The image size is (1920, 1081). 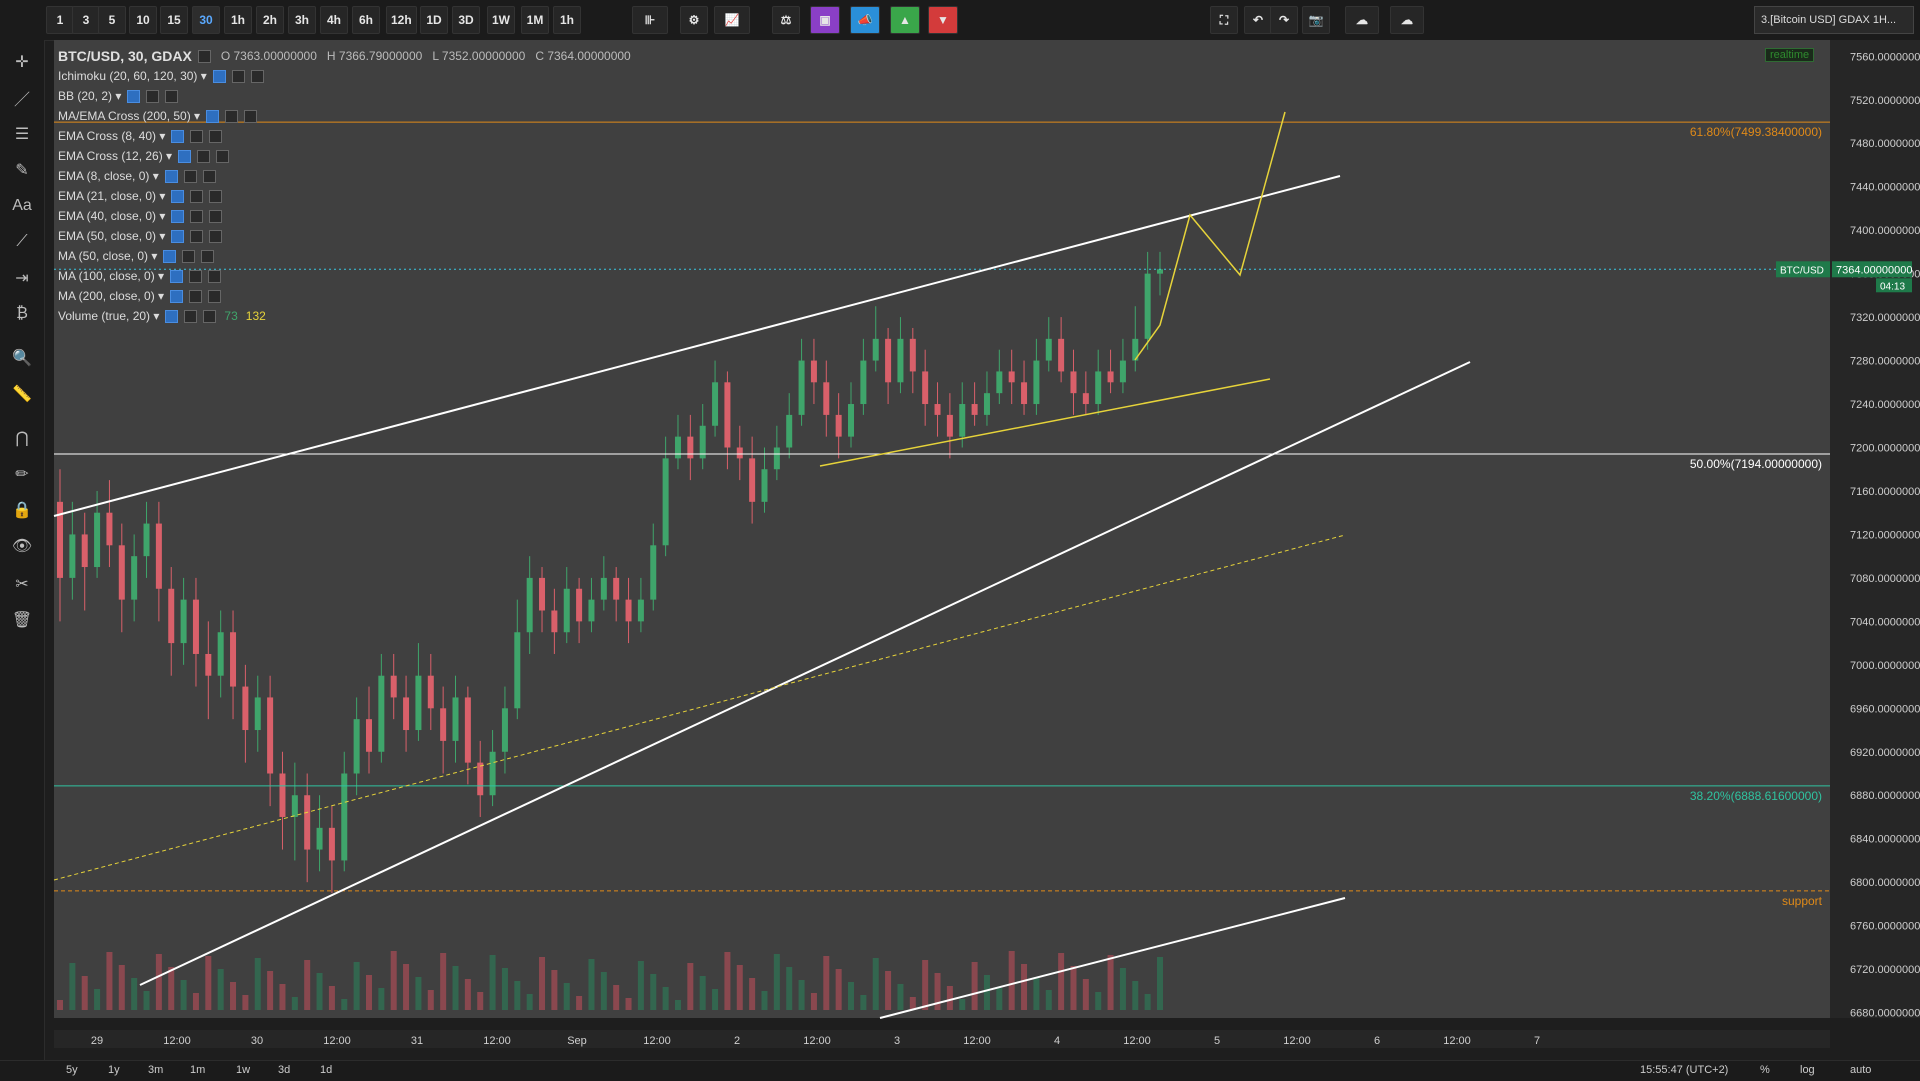 I want to click on measure-icon: ⇥, so click(x=22, y=278).